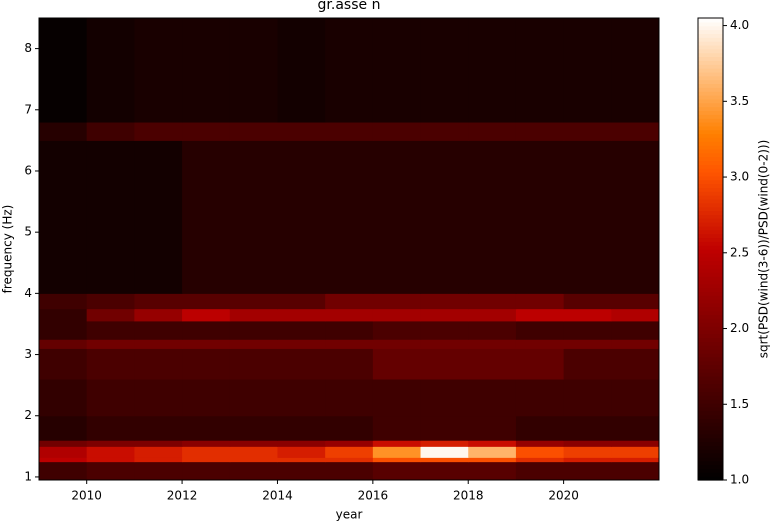  I want to click on x-tick-label: 2010, so click(86, 496).